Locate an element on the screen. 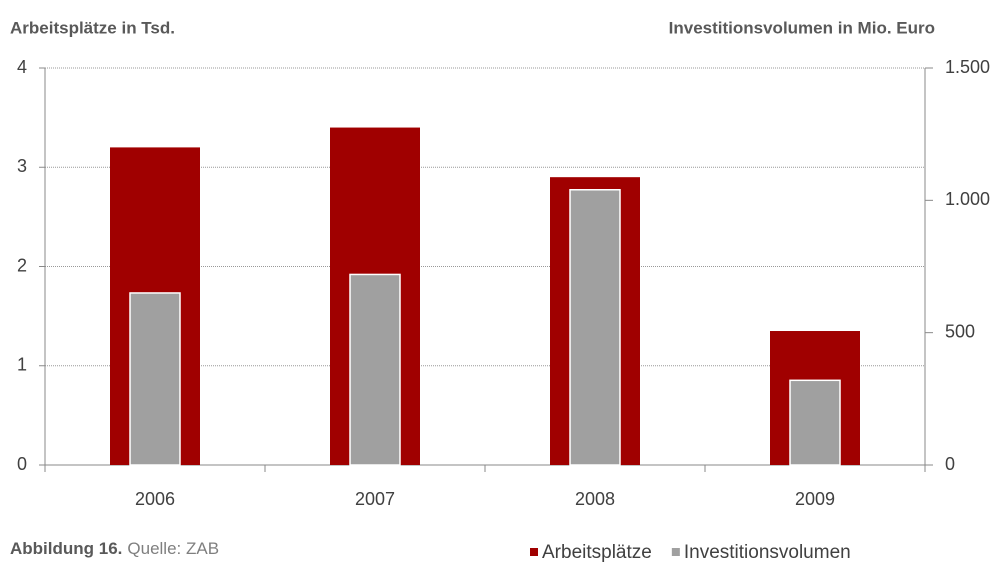 This screenshot has height=566, width=1003. y-tick-label: 0 is located at coordinates (22, 464).